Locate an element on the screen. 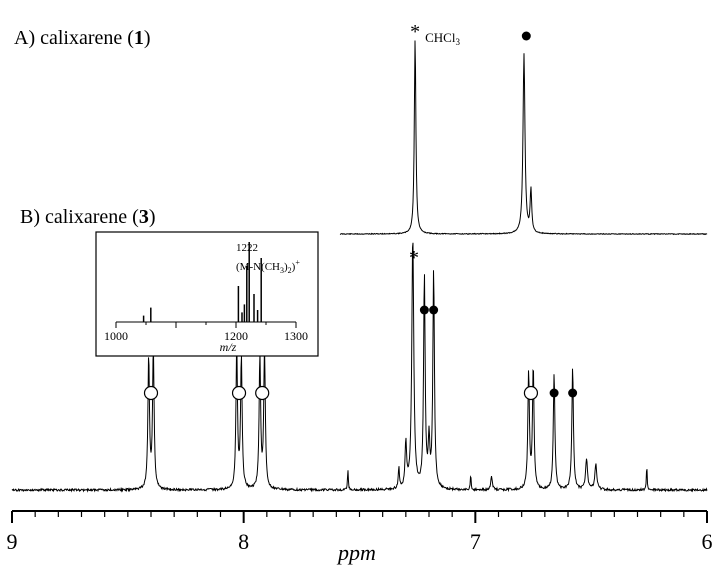  panel-b-label: B) calixarene (3) is located at coordinates (88, 217).